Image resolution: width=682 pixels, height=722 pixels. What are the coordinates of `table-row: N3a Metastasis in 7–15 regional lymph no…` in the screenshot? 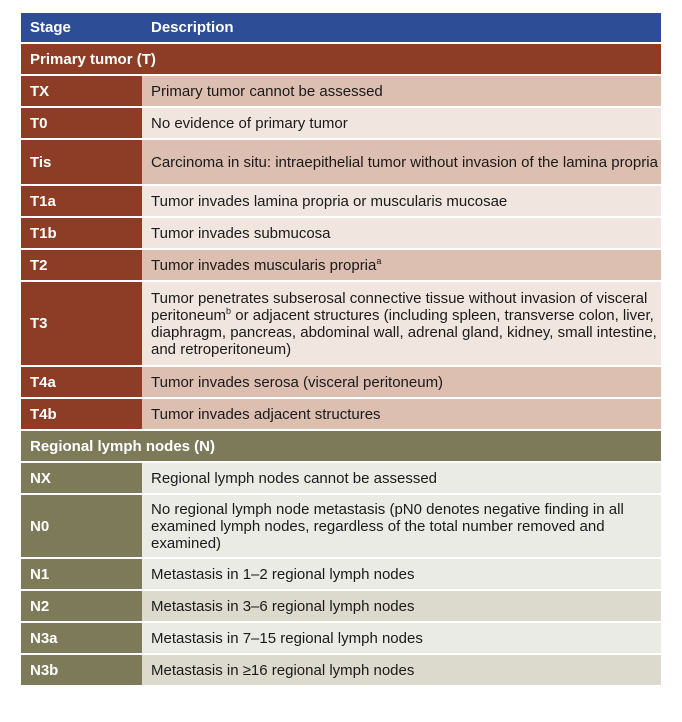 It's located at (341, 638).